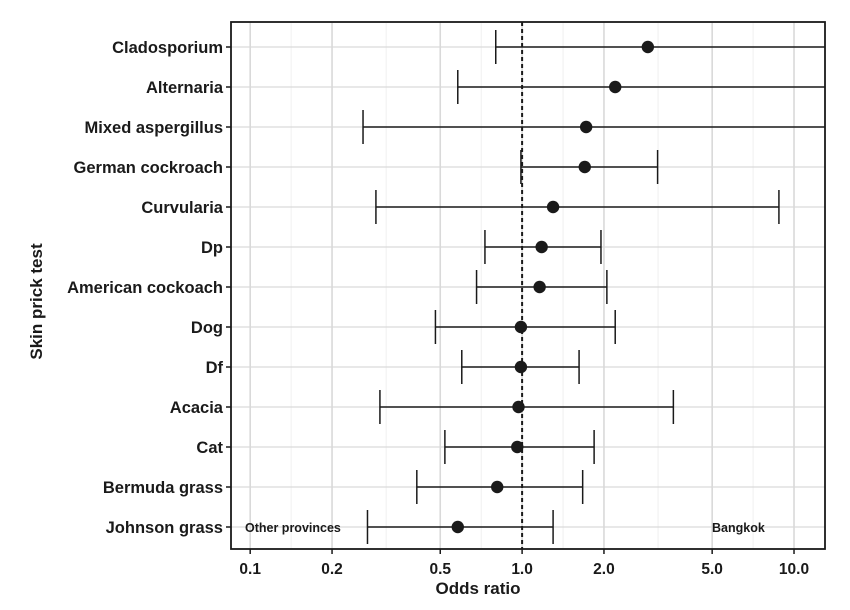  What do you see at coordinates (36, 301) in the screenshot?
I see `y-axis-title: Skin prick test` at bounding box center [36, 301].